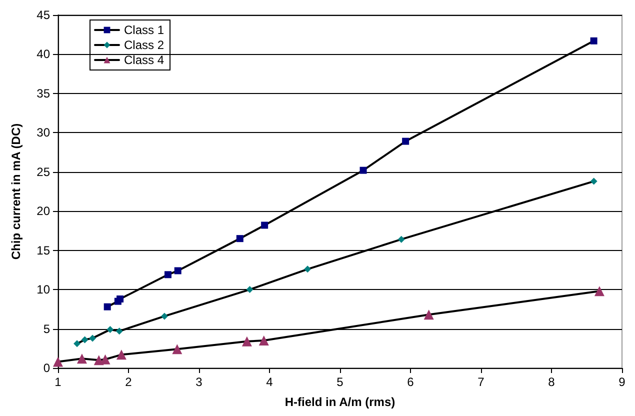 The height and width of the screenshot is (416, 635). Describe the element at coordinates (144, 60) in the screenshot. I see `legend-label: Class 4` at that location.